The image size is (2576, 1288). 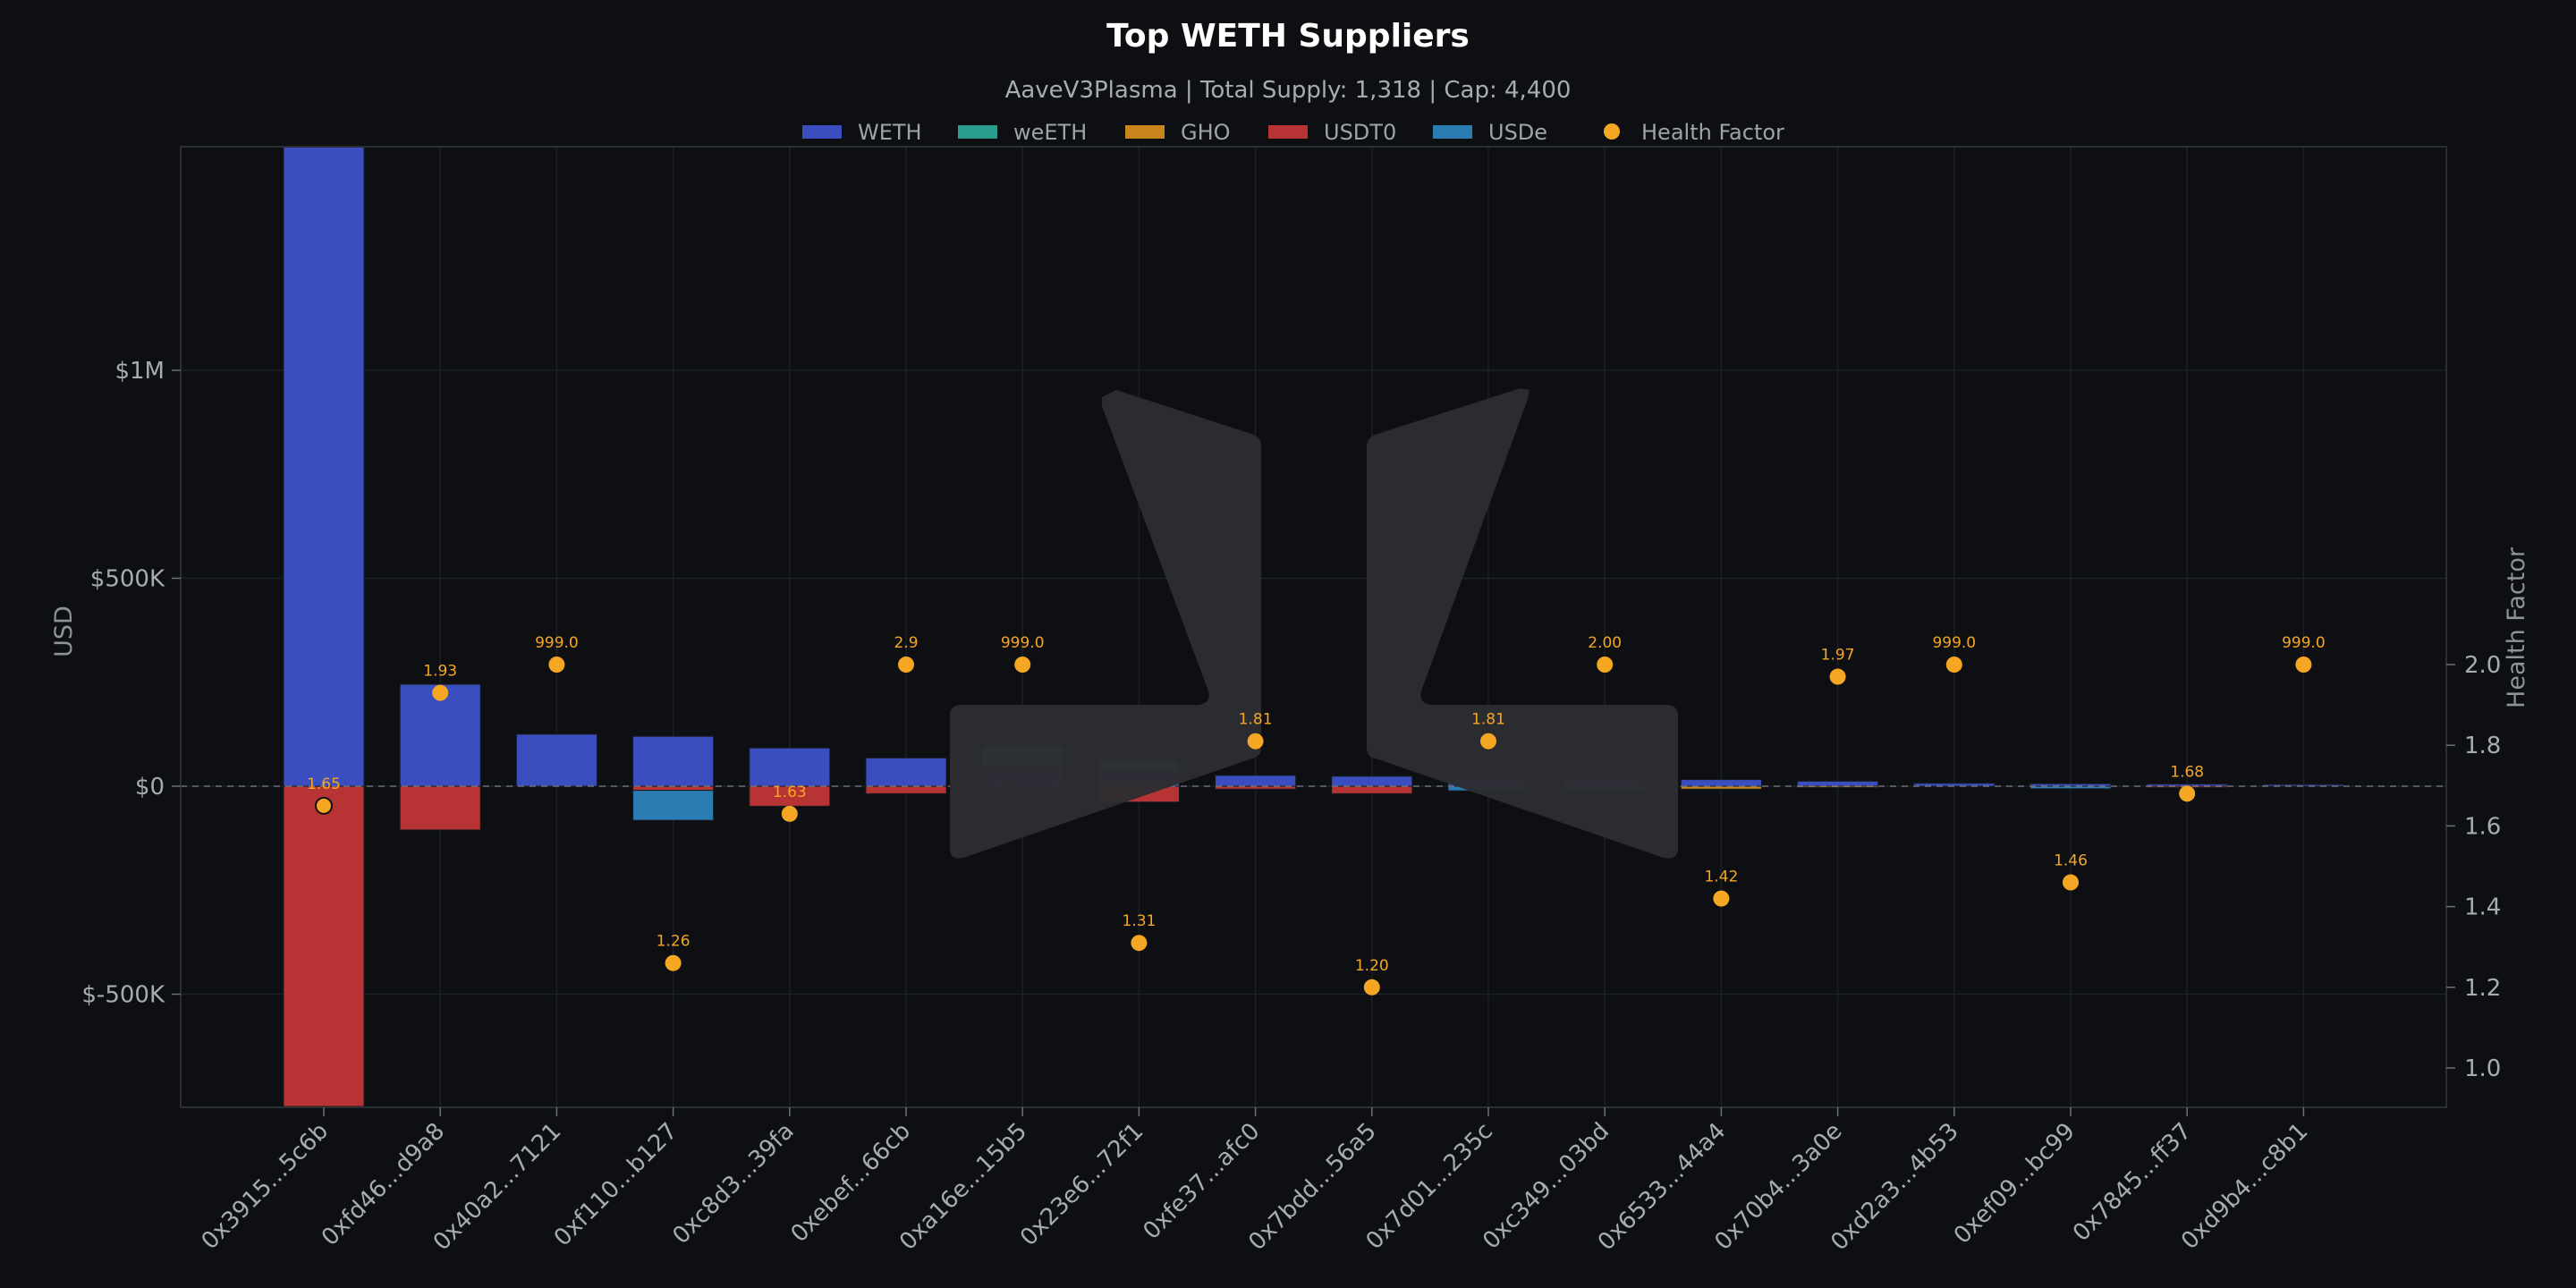 What do you see at coordinates (1372, 966) in the screenshot?
I see `health-factor-label: 1.20` at bounding box center [1372, 966].